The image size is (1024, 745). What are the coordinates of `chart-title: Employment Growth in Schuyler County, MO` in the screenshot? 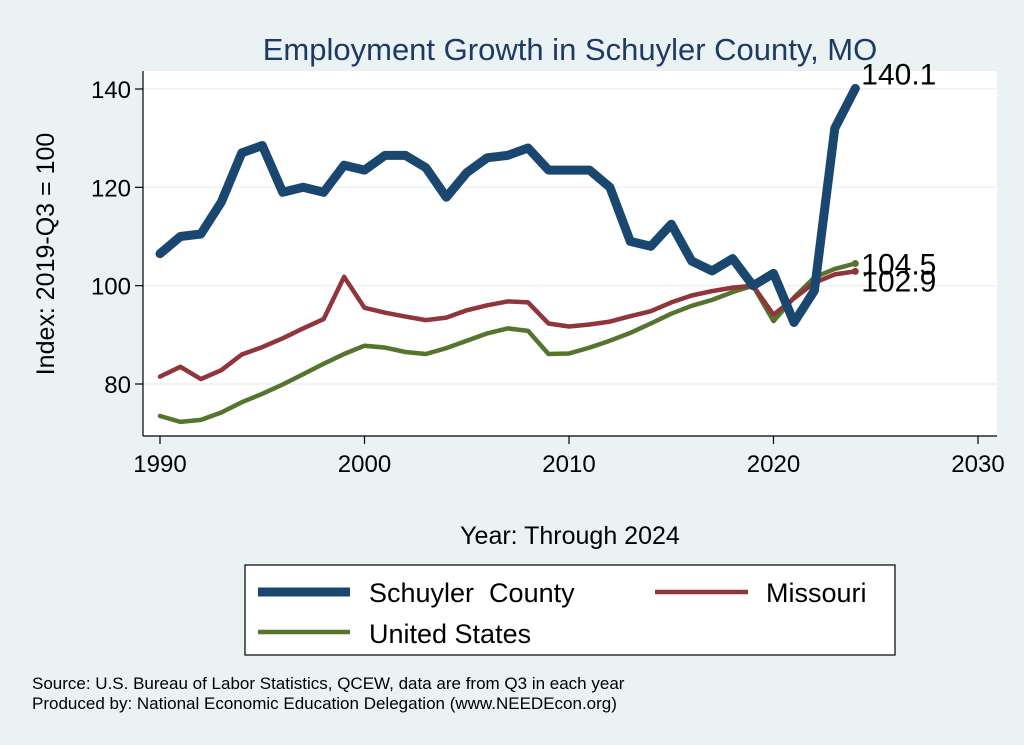 It's located at (570, 49).